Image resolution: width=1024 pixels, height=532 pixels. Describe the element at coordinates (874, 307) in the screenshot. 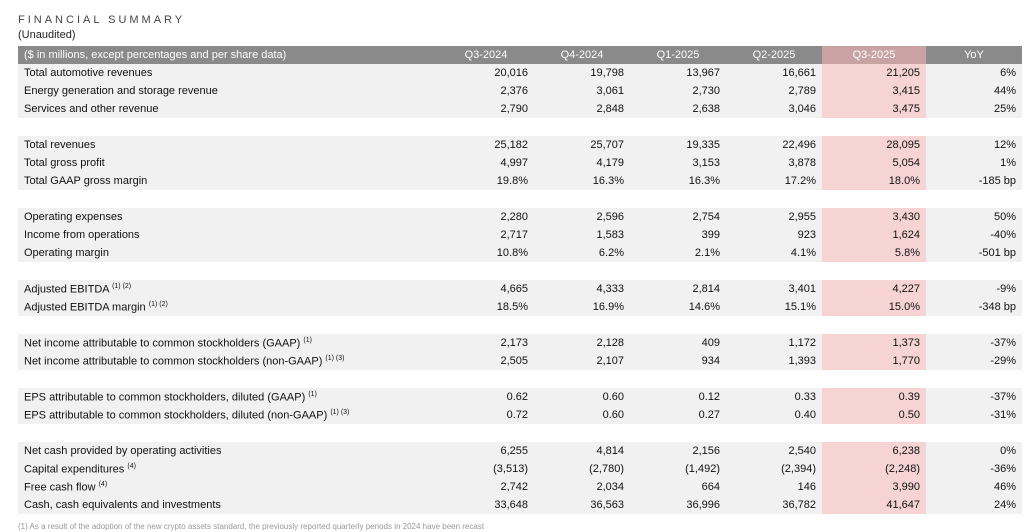

I see `value-cell: 15.0%` at that location.